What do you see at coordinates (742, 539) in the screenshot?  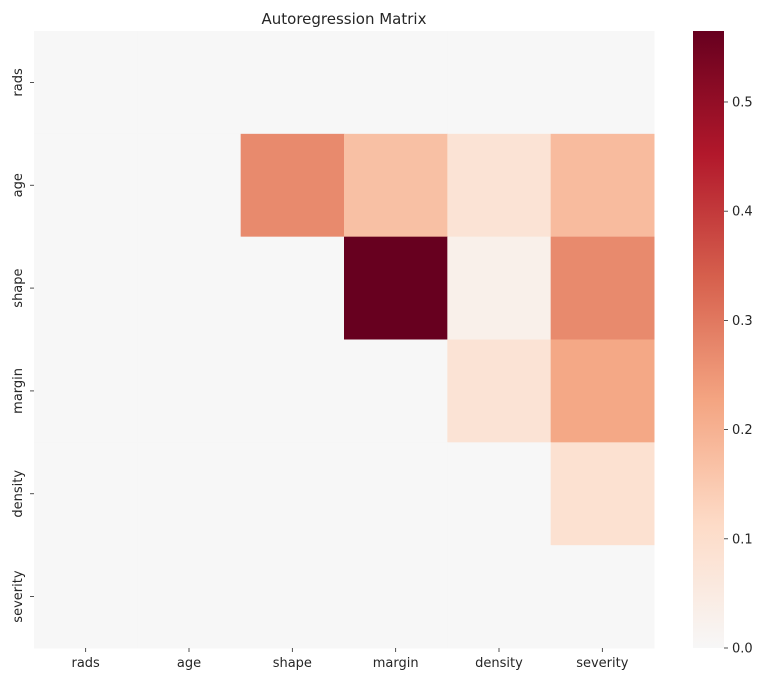 I see `colorbar-tick-label: 0.1` at bounding box center [742, 539].